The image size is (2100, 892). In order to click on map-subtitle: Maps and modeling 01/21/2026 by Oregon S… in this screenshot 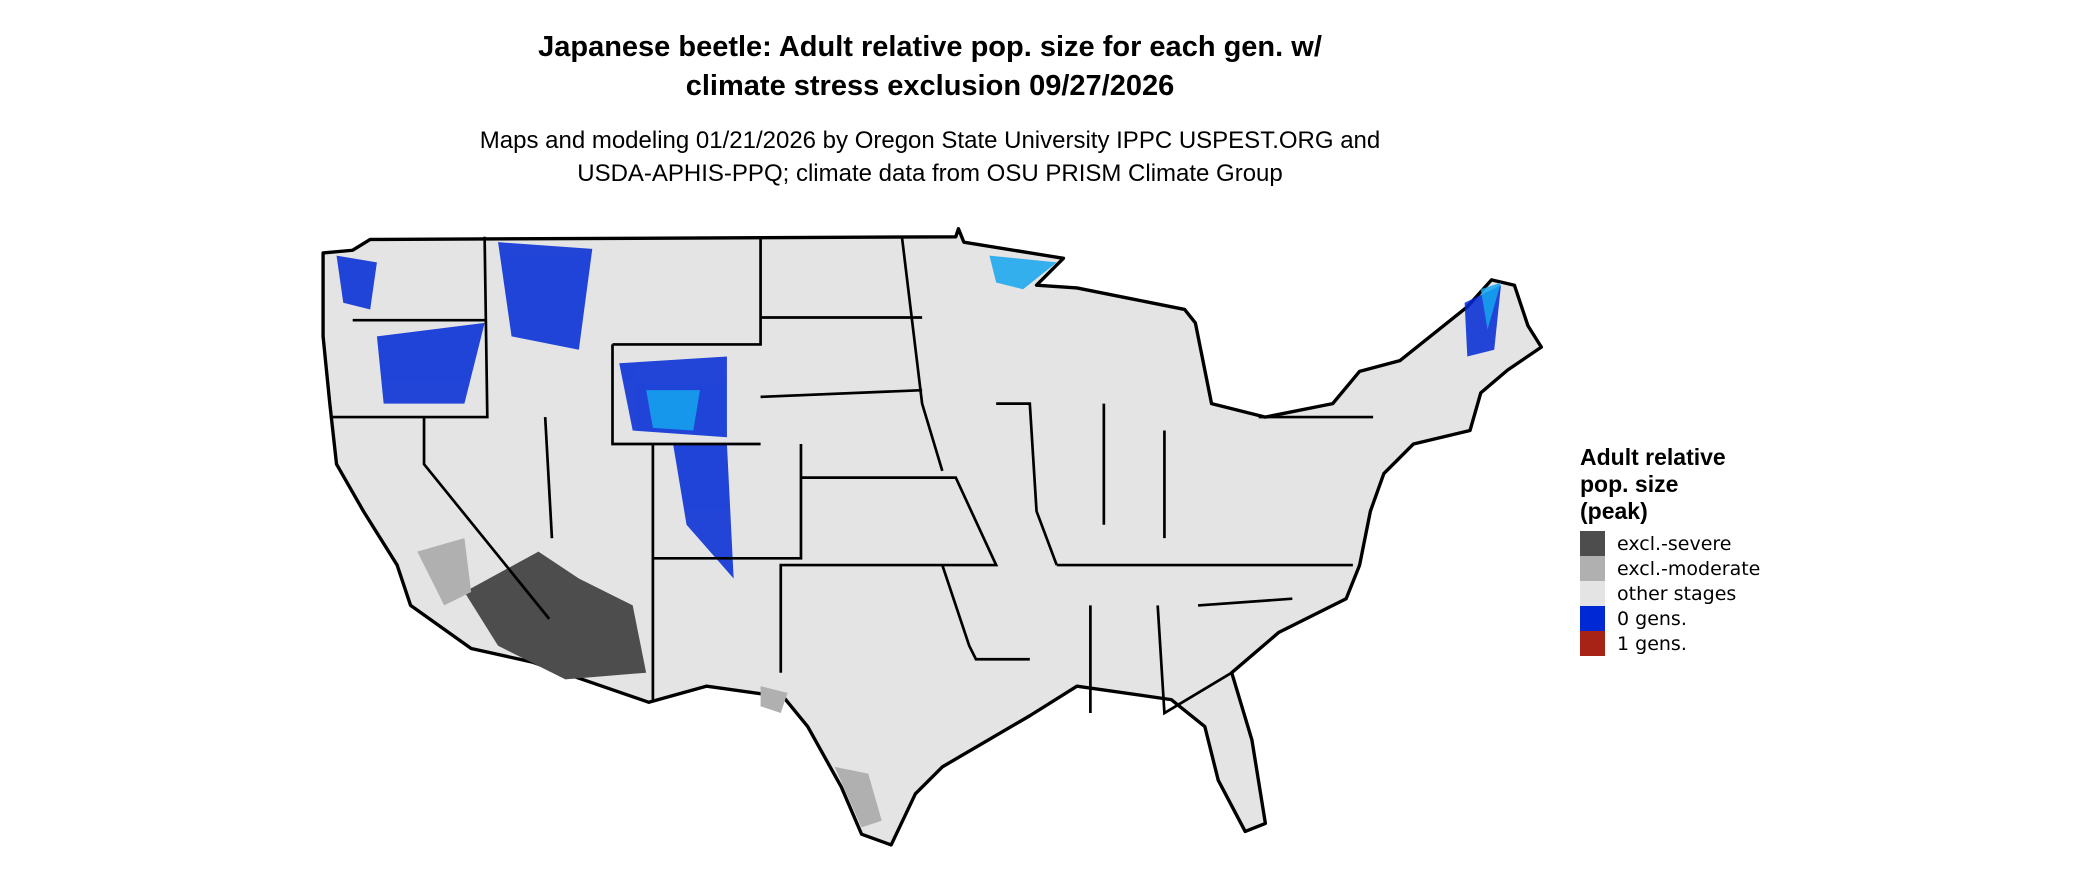, I will do `click(930, 157)`.